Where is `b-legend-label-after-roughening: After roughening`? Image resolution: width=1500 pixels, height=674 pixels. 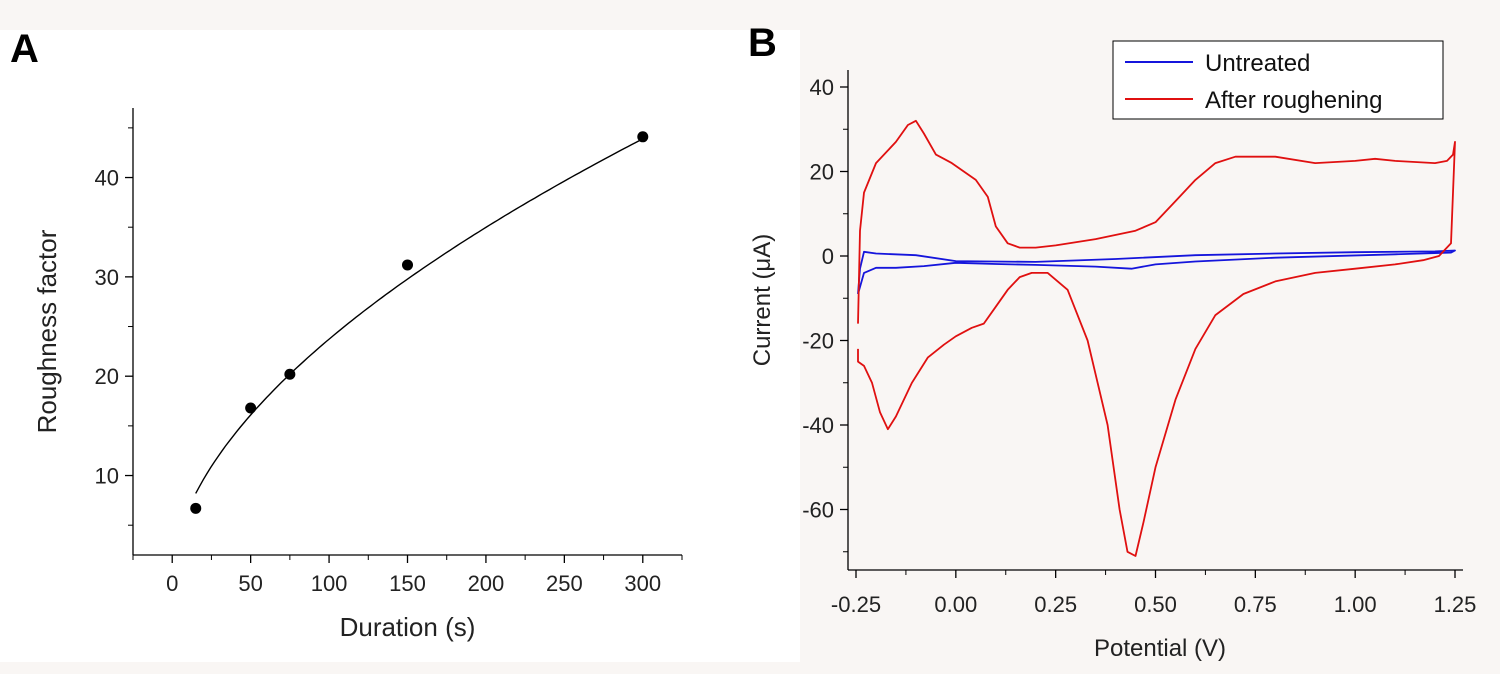
b-legend-label-after-roughening: After roughening is located at coordinates (1293, 100).